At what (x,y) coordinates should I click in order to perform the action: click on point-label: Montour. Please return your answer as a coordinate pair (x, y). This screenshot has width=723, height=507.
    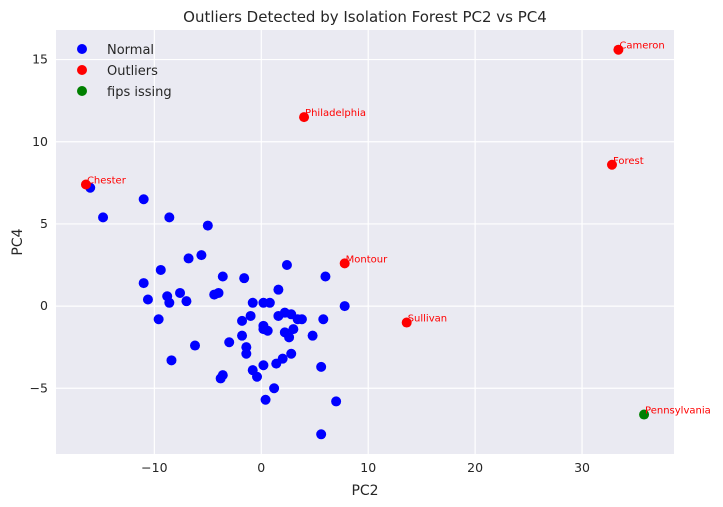
    Looking at the image, I should click on (367, 259).